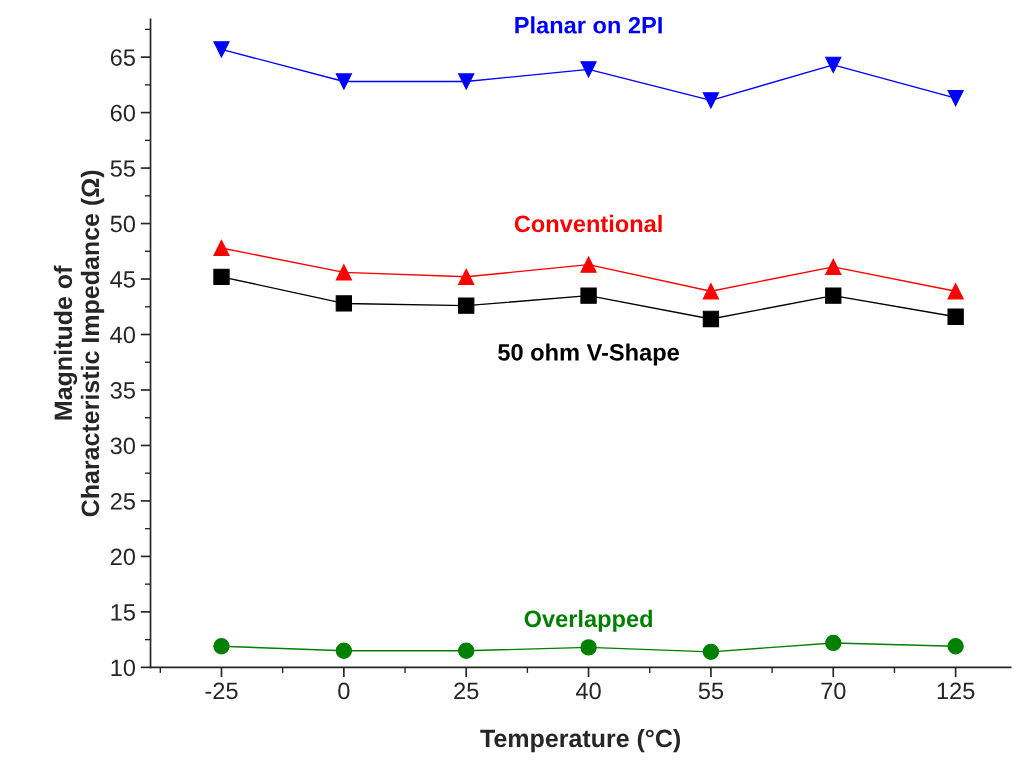  What do you see at coordinates (79, 343) in the screenshot?
I see `y-axis-title: Magnitude of Characteristic Impedance (Ω)` at bounding box center [79, 343].